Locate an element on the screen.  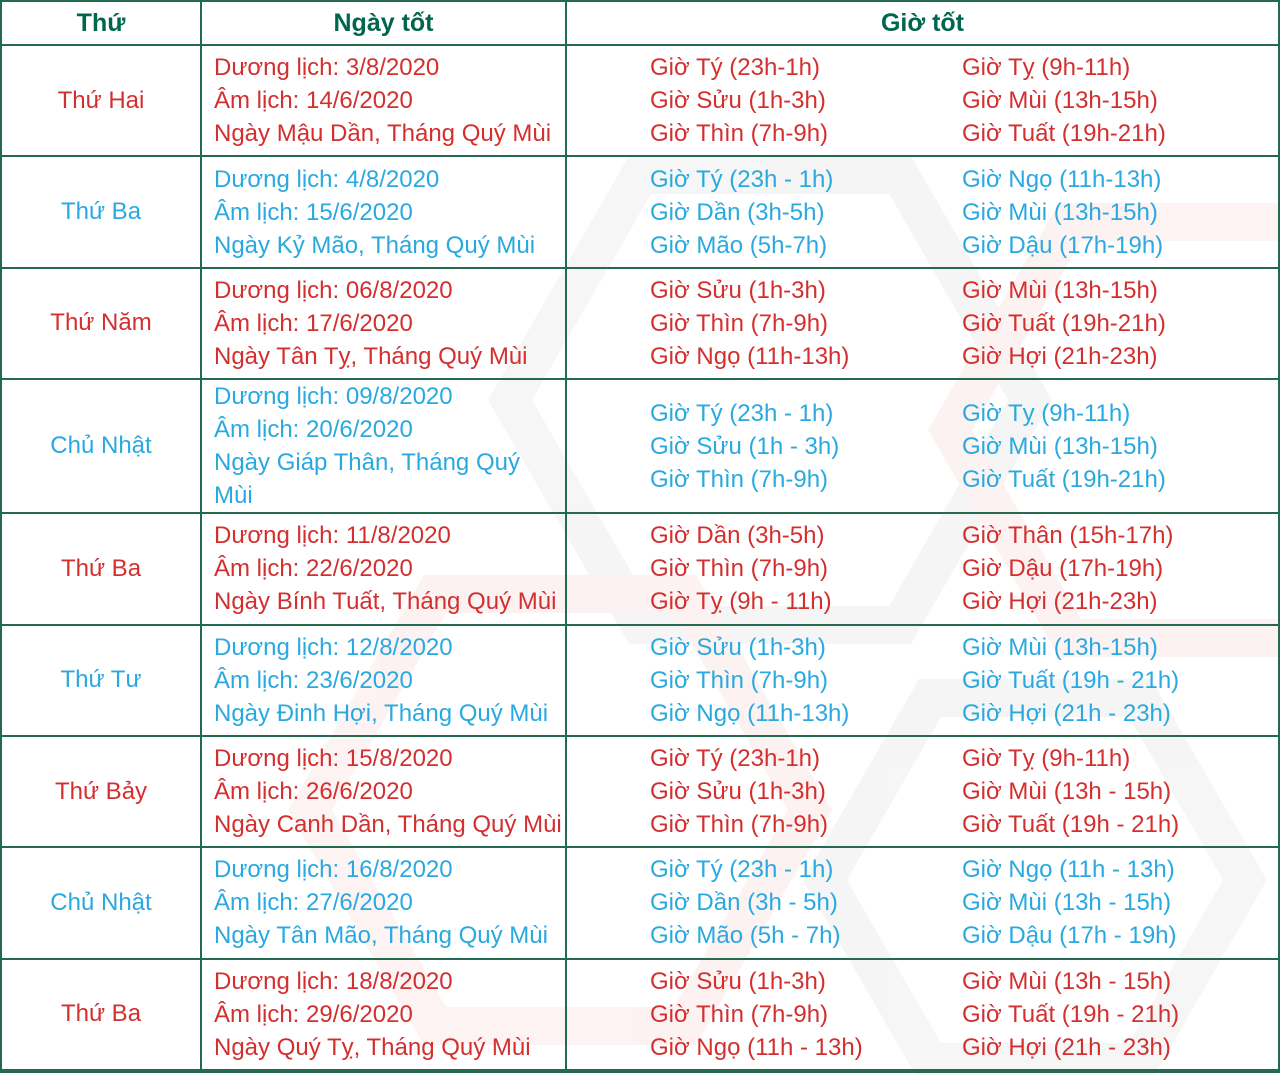
hour-item: Giờ Thân (15h-17h) is located at coordinates (1068, 536).